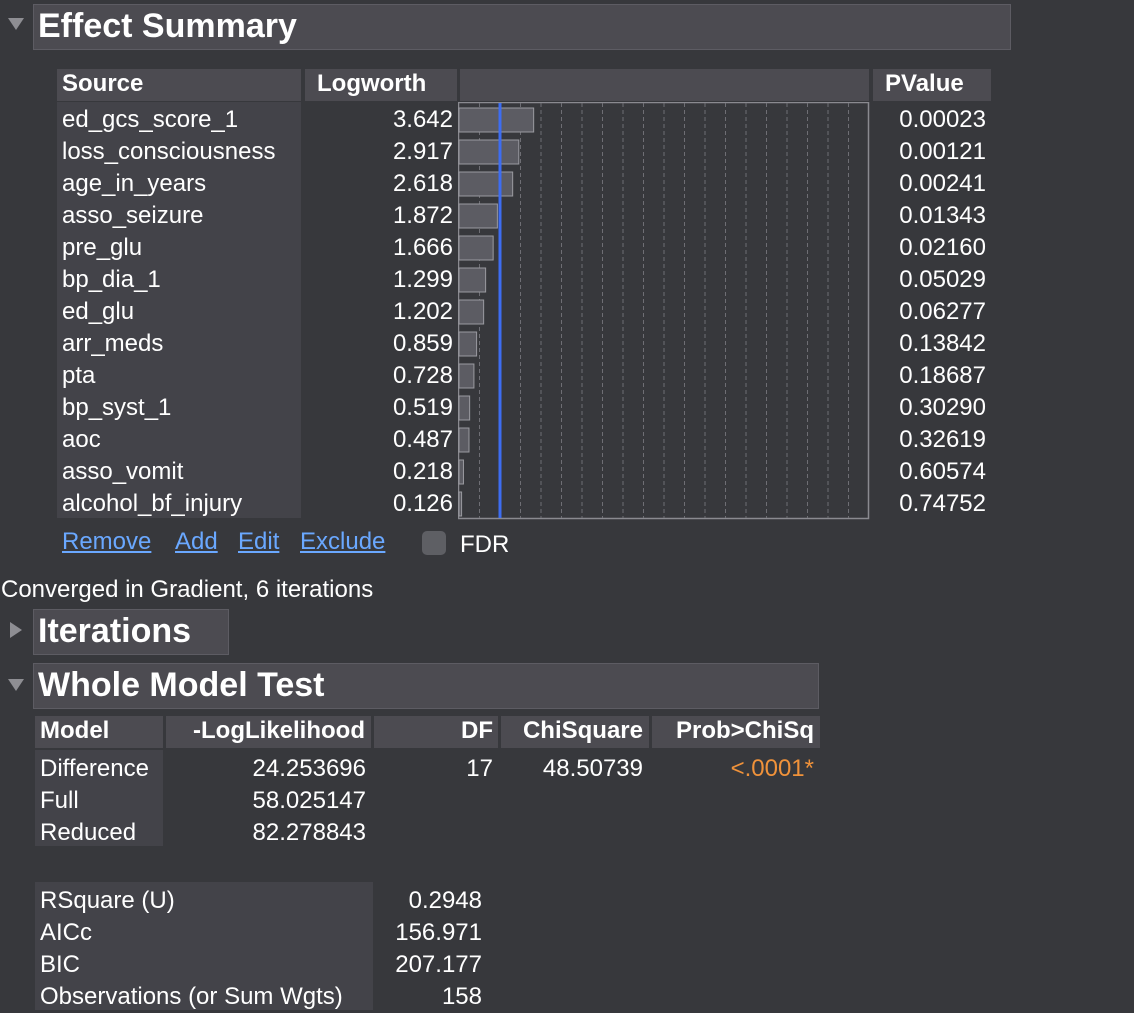  I want to click on exclude-link: Exclude, so click(343, 541).